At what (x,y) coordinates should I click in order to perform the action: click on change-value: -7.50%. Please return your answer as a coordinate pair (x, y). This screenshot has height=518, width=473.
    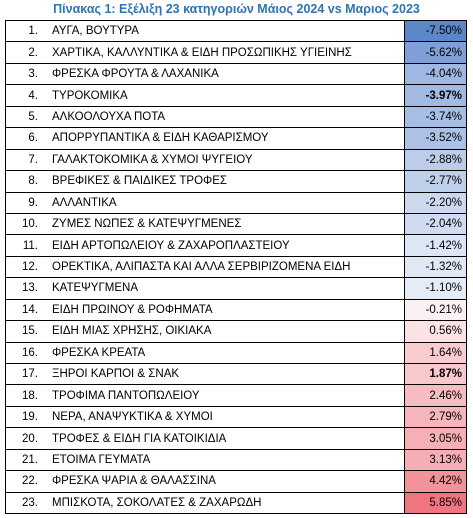
    Looking at the image, I should click on (435, 31).